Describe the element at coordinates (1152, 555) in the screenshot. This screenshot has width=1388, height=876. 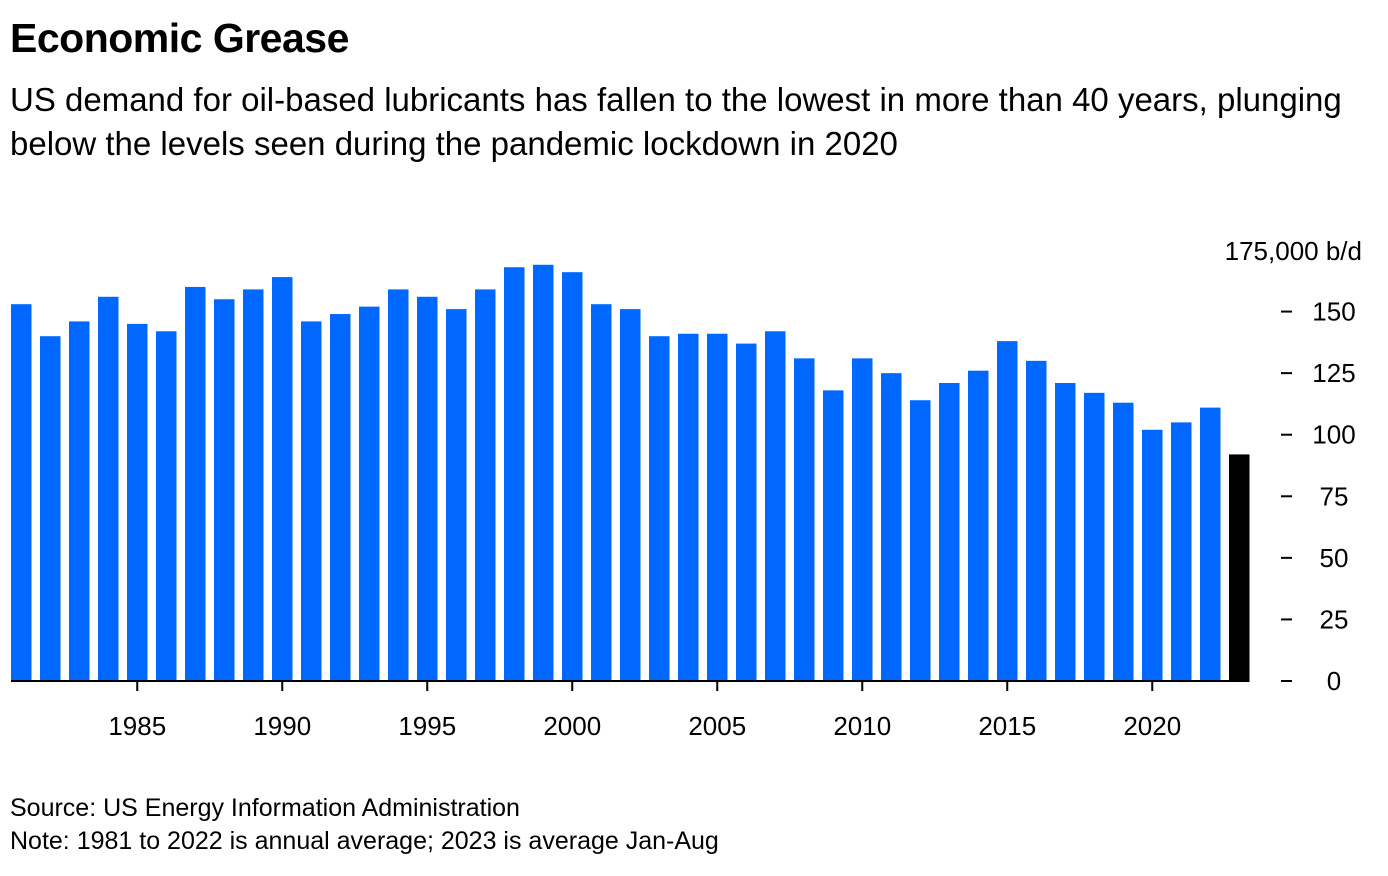
I see `bar-2020` at that location.